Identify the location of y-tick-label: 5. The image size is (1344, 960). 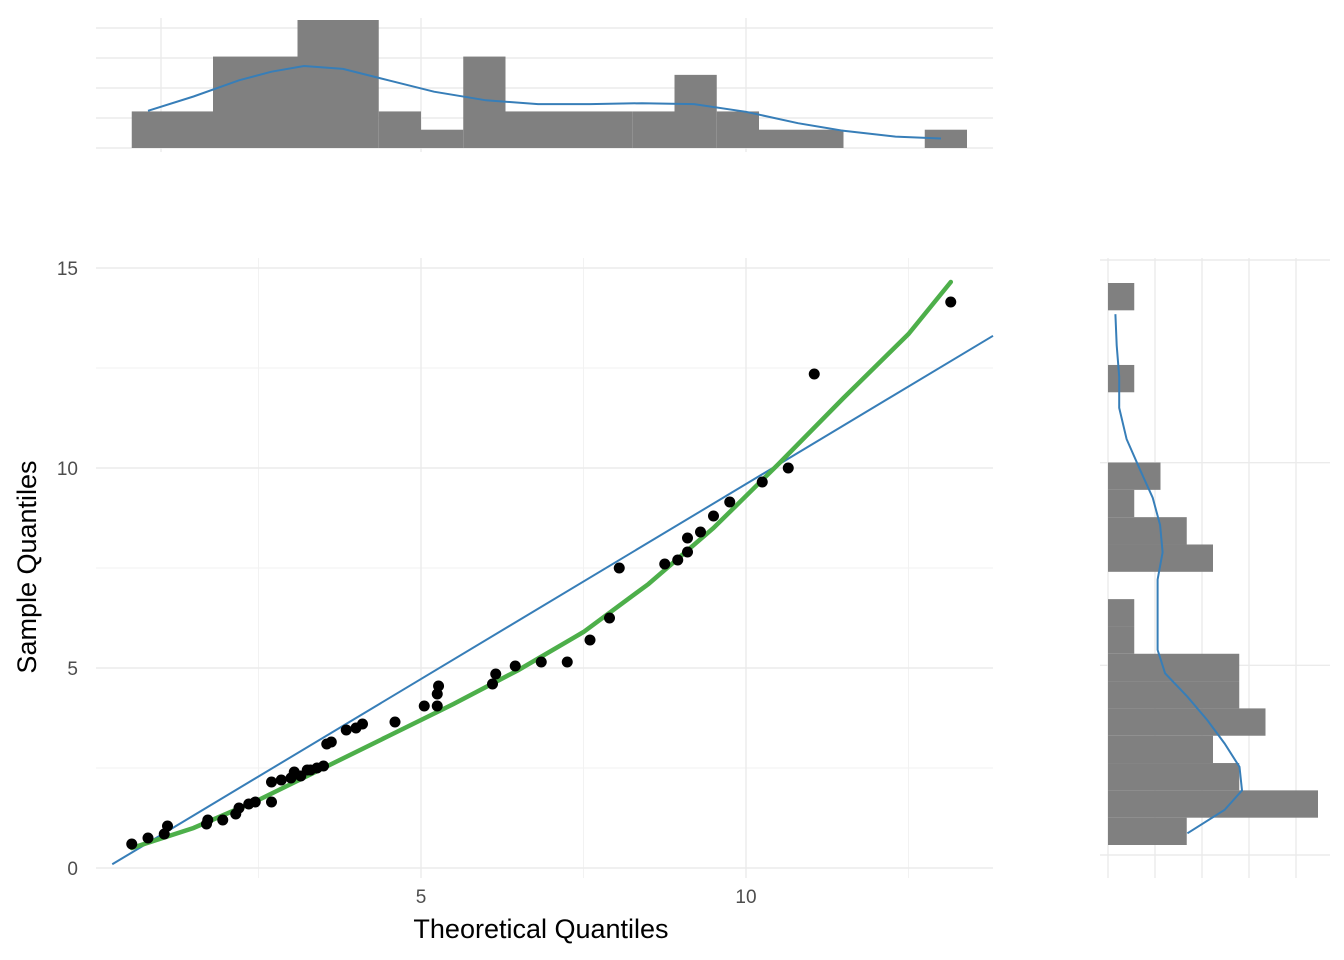
(72, 669).